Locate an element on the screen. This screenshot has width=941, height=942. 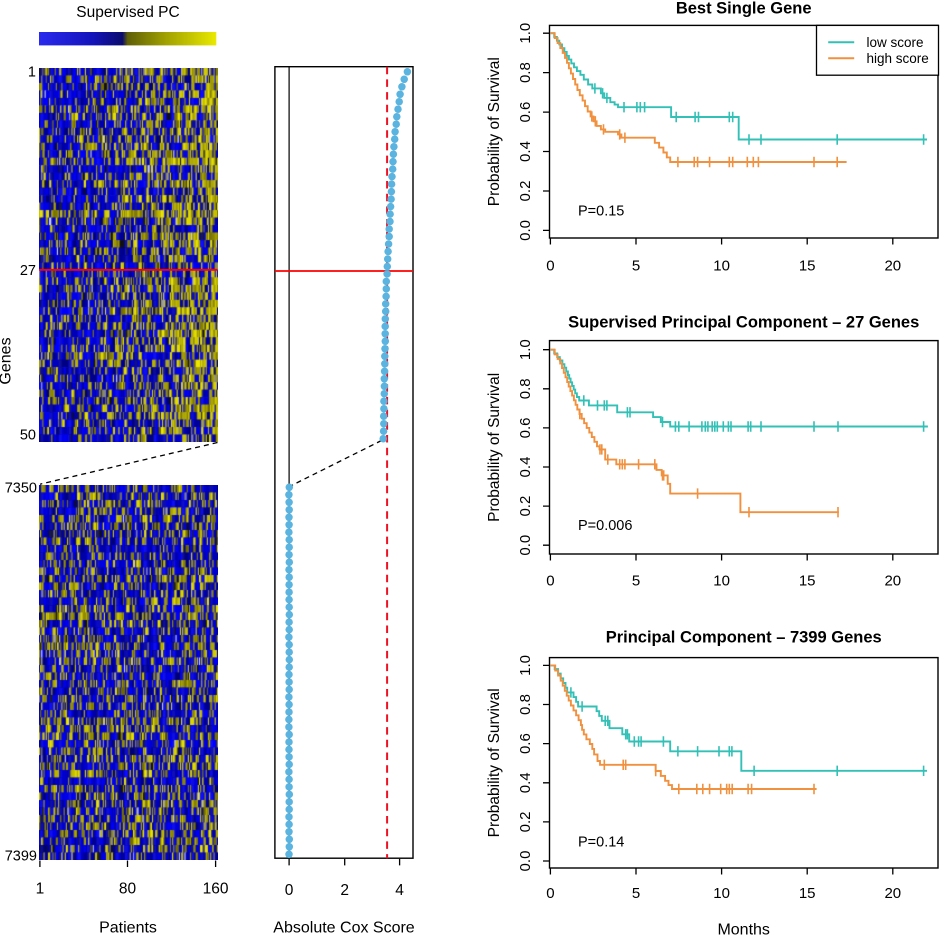
svg-text: high score is located at coordinates (898, 58).